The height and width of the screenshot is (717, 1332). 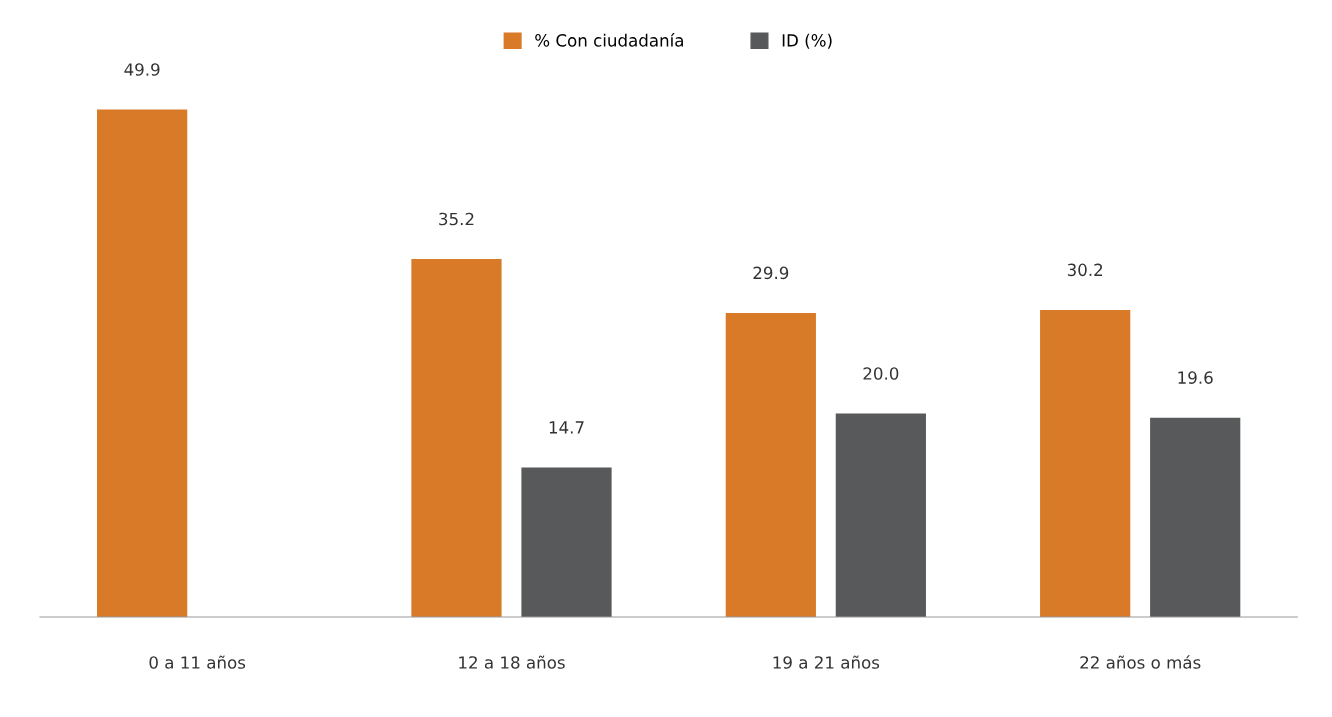 I want to click on legend-label: ID (%), so click(x=807, y=41).